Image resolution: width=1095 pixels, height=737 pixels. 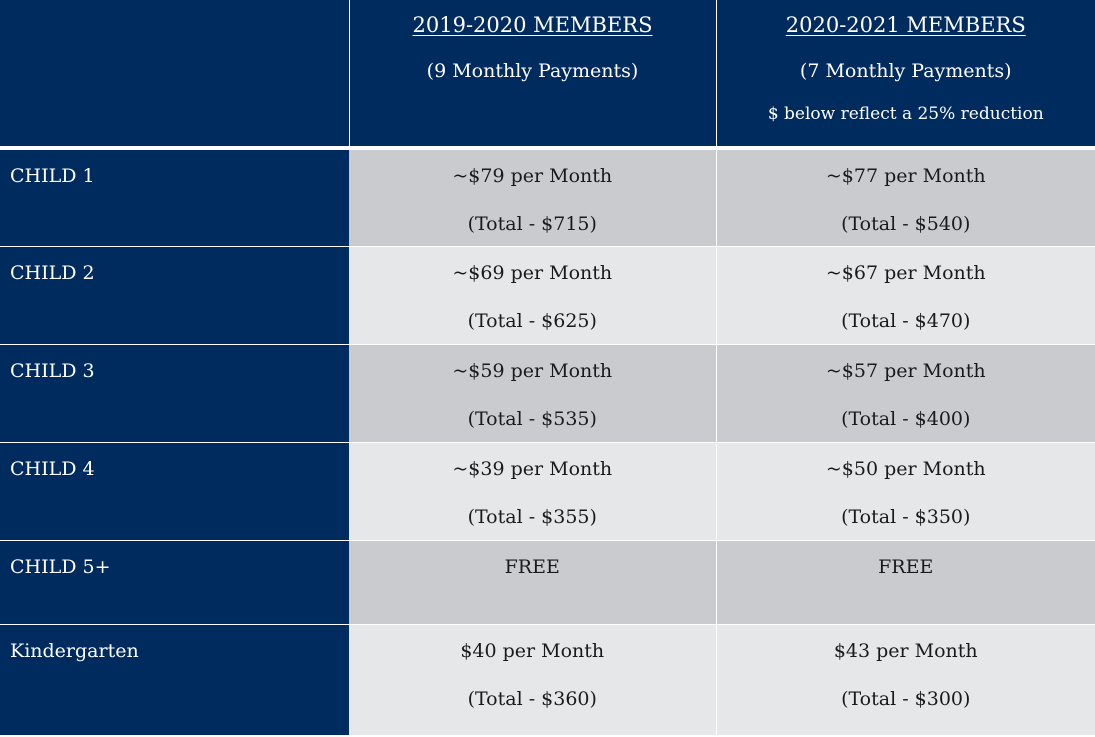 I want to click on header-2020-2021-note: $ below reflect a 25% reduction, so click(x=905, y=114).